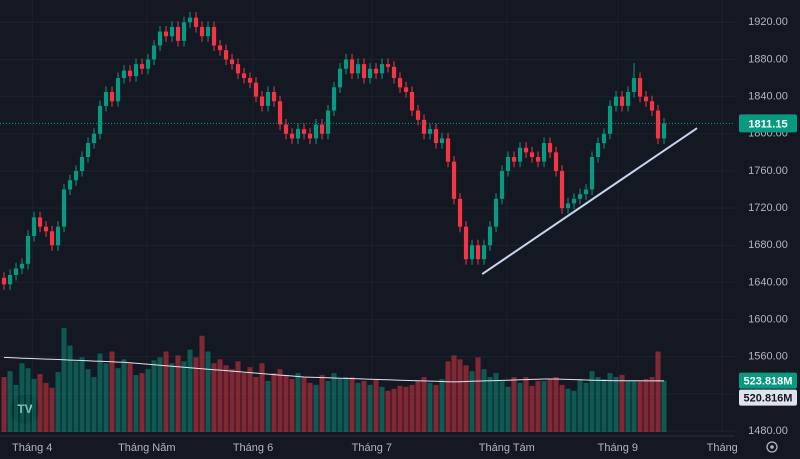 The height and width of the screenshot is (459, 800). I want to click on x-tick-label: Tháng 9, so click(618, 448).